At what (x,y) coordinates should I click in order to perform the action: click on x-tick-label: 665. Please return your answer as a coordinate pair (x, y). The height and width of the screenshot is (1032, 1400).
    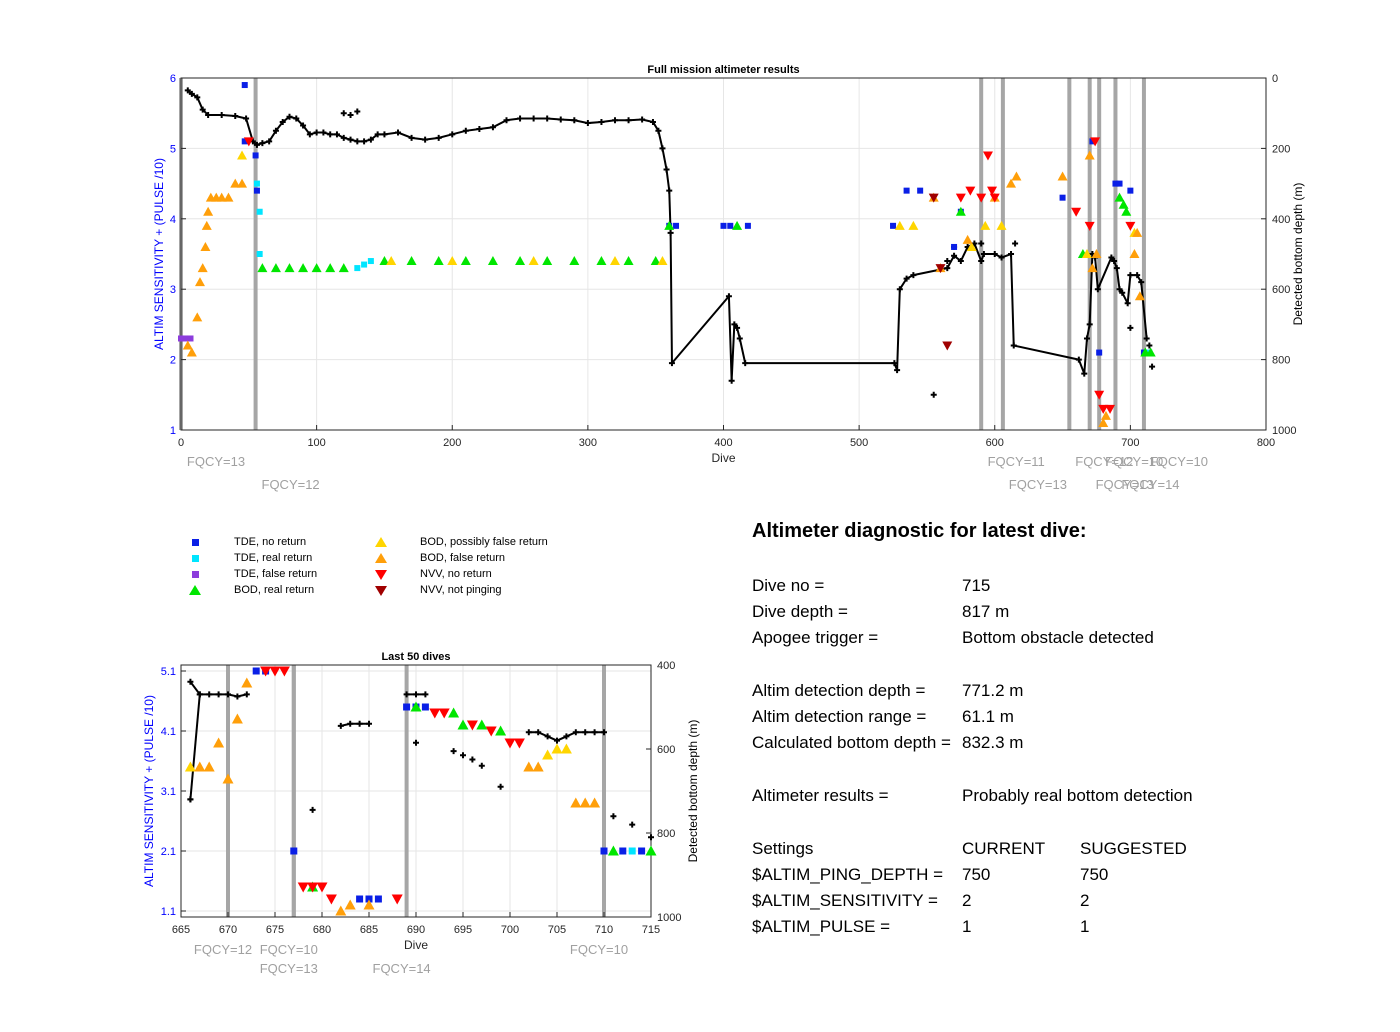
    Looking at the image, I should click on (181, 930).